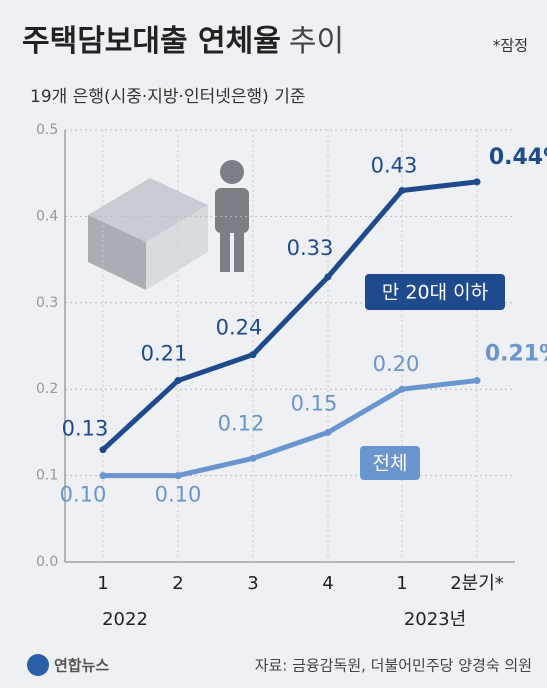 The height and width of the screenshot is (688, 547). Describe the element at coordinates (47, 303) in the screenshot. I see `y-tick-label: 0.3` at that location.